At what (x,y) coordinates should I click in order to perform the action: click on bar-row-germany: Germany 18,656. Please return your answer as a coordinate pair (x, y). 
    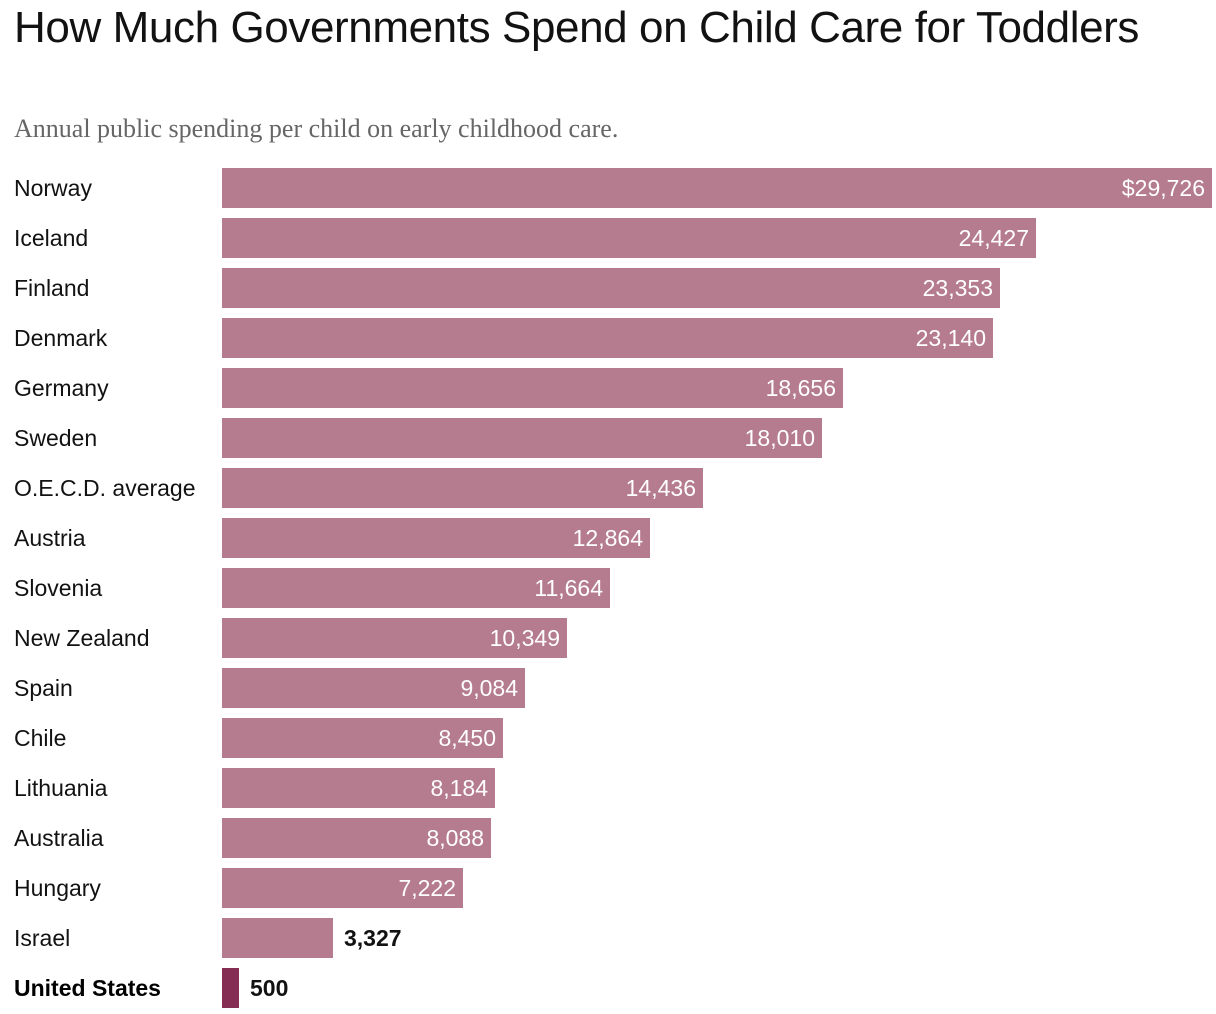
    Looking at the image, I should click on (428, 388).